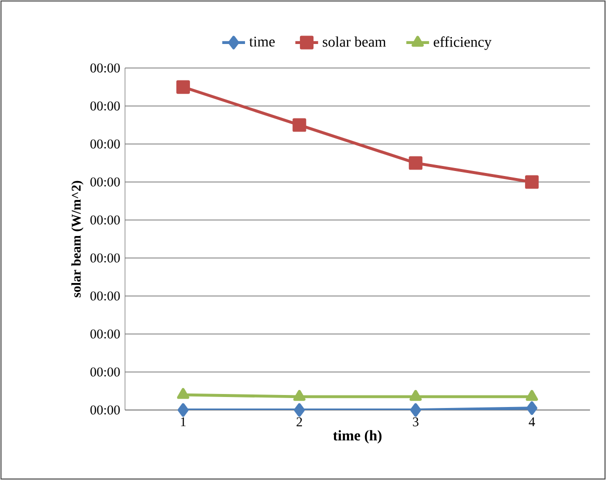 This screenshot has height=480, width=606. Describe the element at coordinates (357, 437) in the screenshot. I see `x-axis-title: time (h)` at that location.